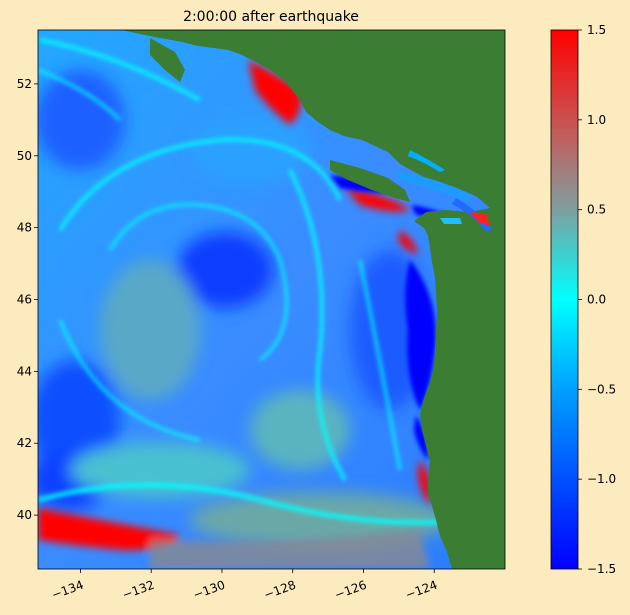 This screenshot has height=615, width=630. What do you see at coordinates (209, 590) in the screenshot?
I see `x-tick-label: −130` at bounding box center [209, 590].